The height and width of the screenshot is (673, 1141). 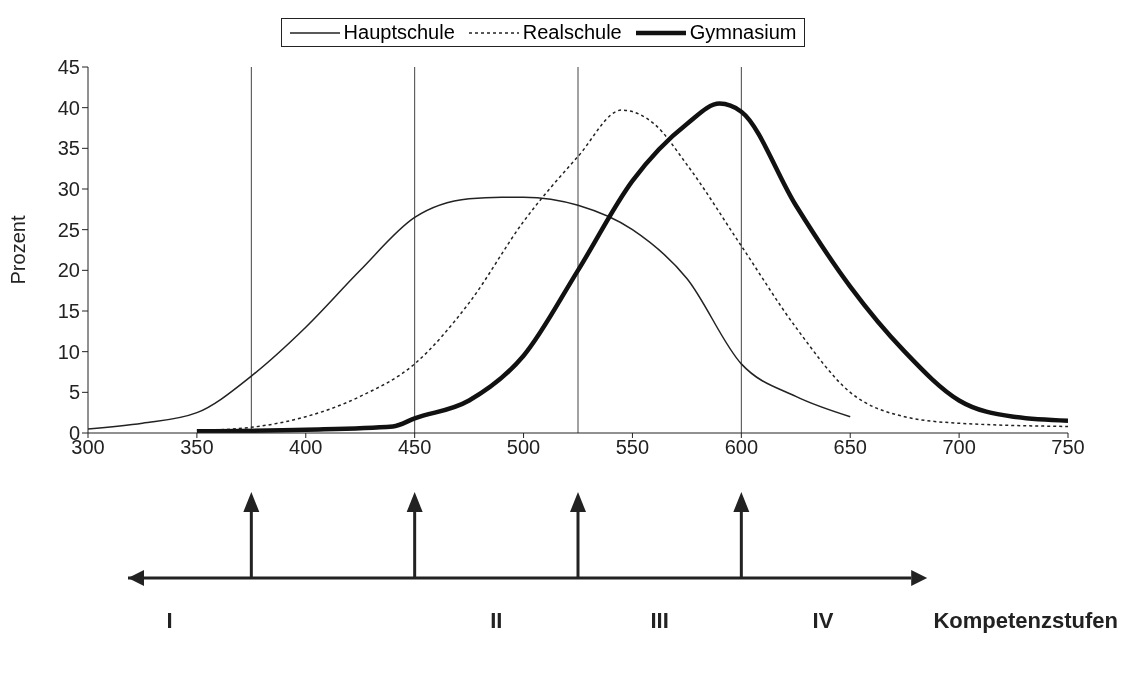 What do you see at coordinates (659, 620) in the screenshot?
I see `text: III` at bounding box center [659, 620].